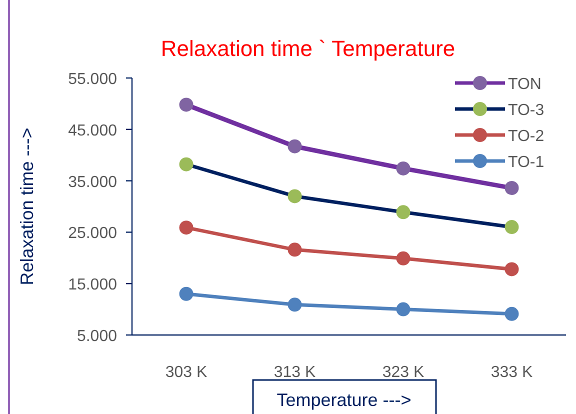 This screenshot has height=414, width=576. I want to click on x-tick-label: 323 K, so click(403, 372).